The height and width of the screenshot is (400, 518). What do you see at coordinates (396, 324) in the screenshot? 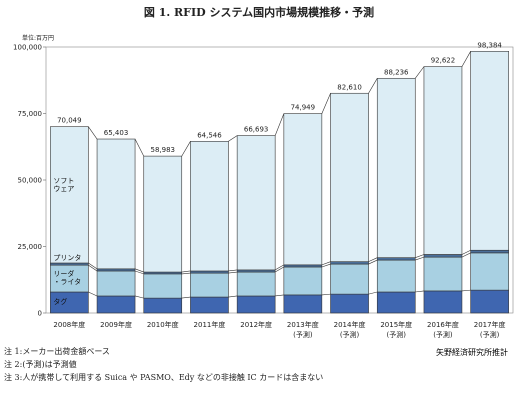
I see `x-tick-label: 2015年度` at bounding box center [396, 324].